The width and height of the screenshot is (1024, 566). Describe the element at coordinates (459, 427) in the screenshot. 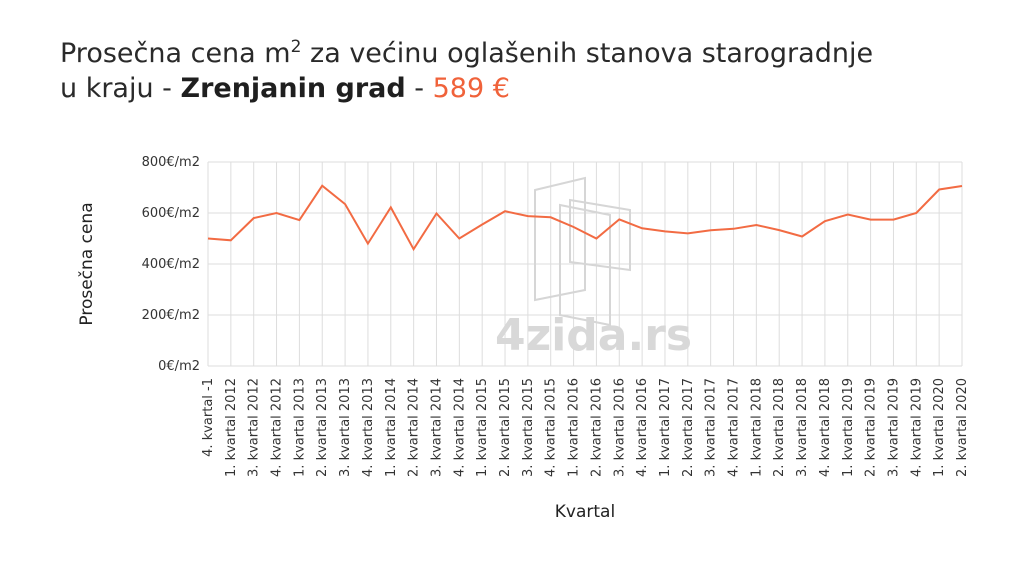

I see `x-tick-label: 4. kvartal 2014` at that location.